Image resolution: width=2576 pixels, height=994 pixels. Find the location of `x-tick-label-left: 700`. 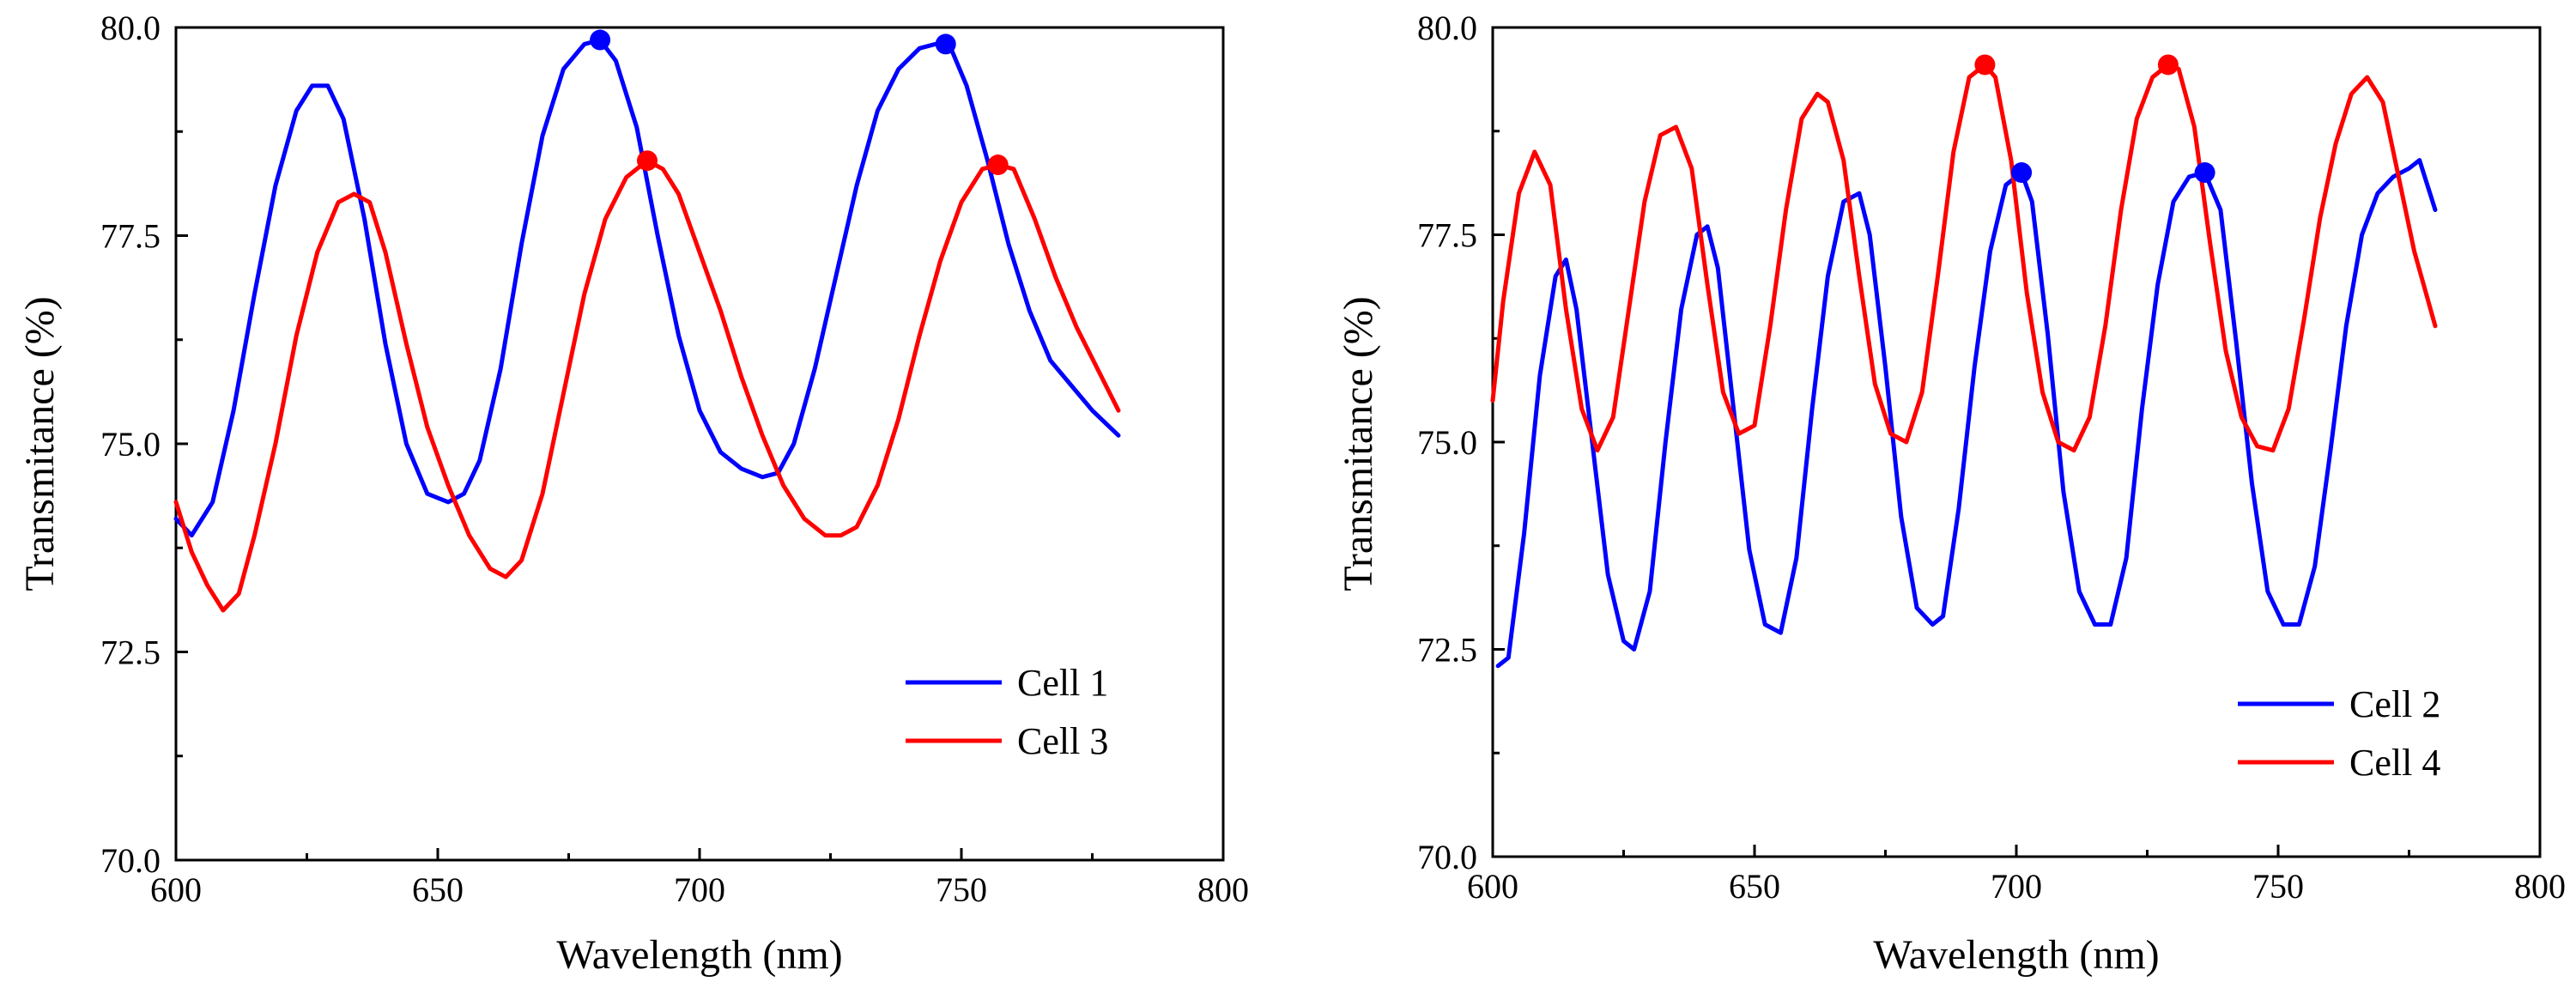

x-tick-label-left: 700 is located at coordinates (699, 889).